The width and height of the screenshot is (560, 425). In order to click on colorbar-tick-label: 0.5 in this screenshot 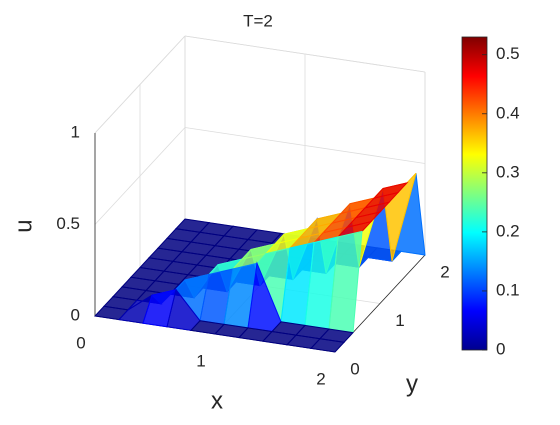, I will do `click(508, 53)`.